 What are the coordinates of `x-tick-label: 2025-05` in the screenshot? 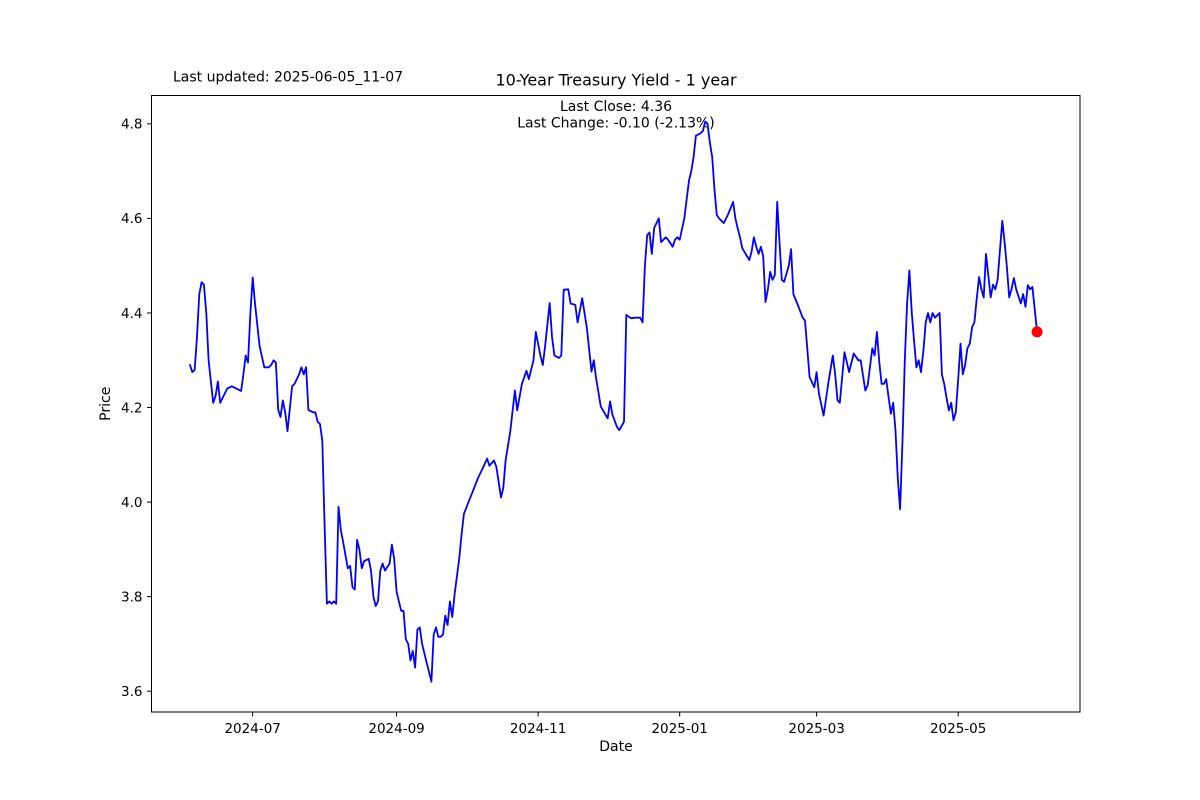 It's located at (958, 729).